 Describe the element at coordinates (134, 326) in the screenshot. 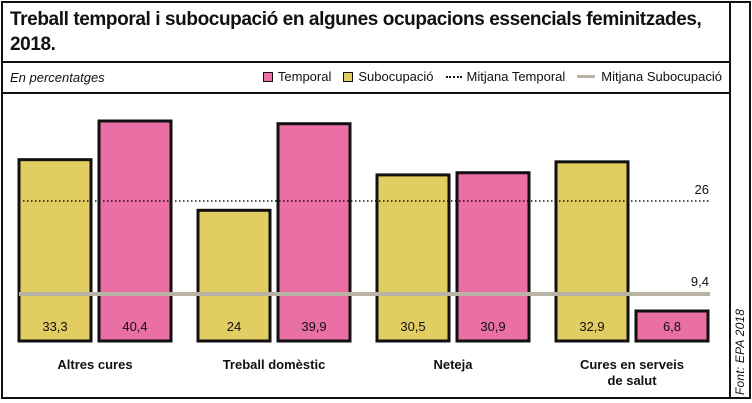

I see `data-label: 40,4` at that location.